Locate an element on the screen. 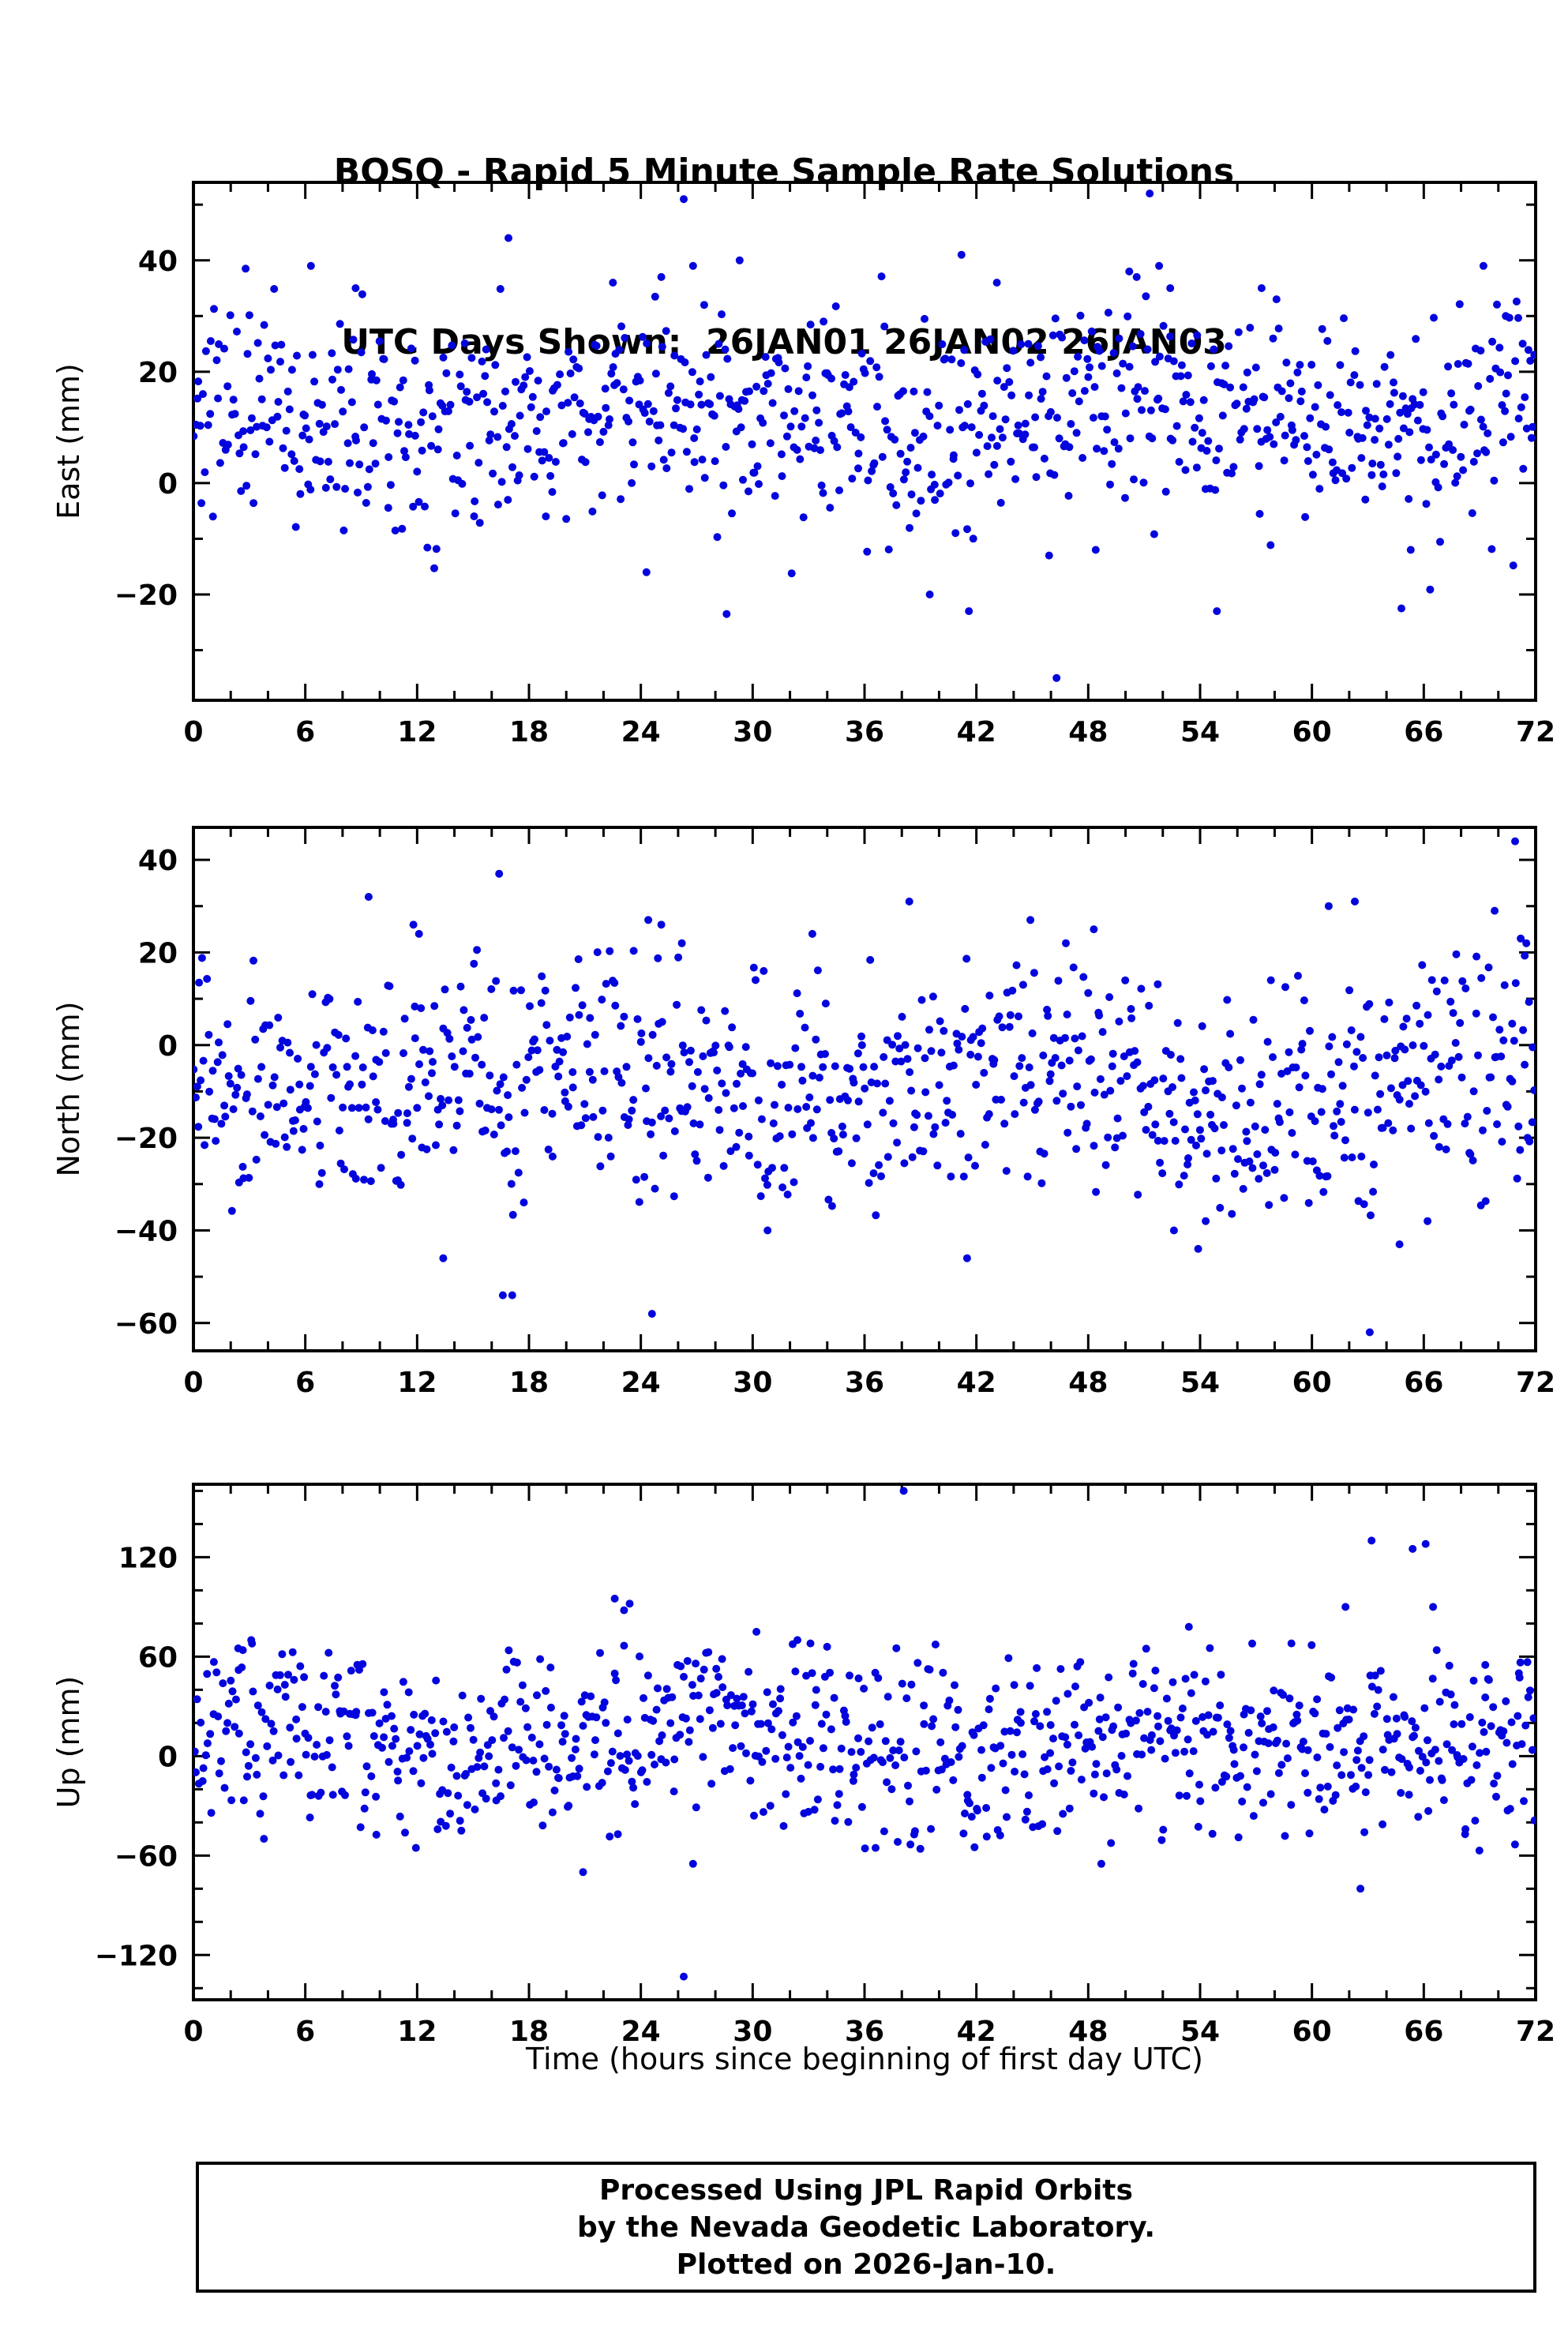  y-axis-label: Up (mm) is located at coordinates (68, 1742).